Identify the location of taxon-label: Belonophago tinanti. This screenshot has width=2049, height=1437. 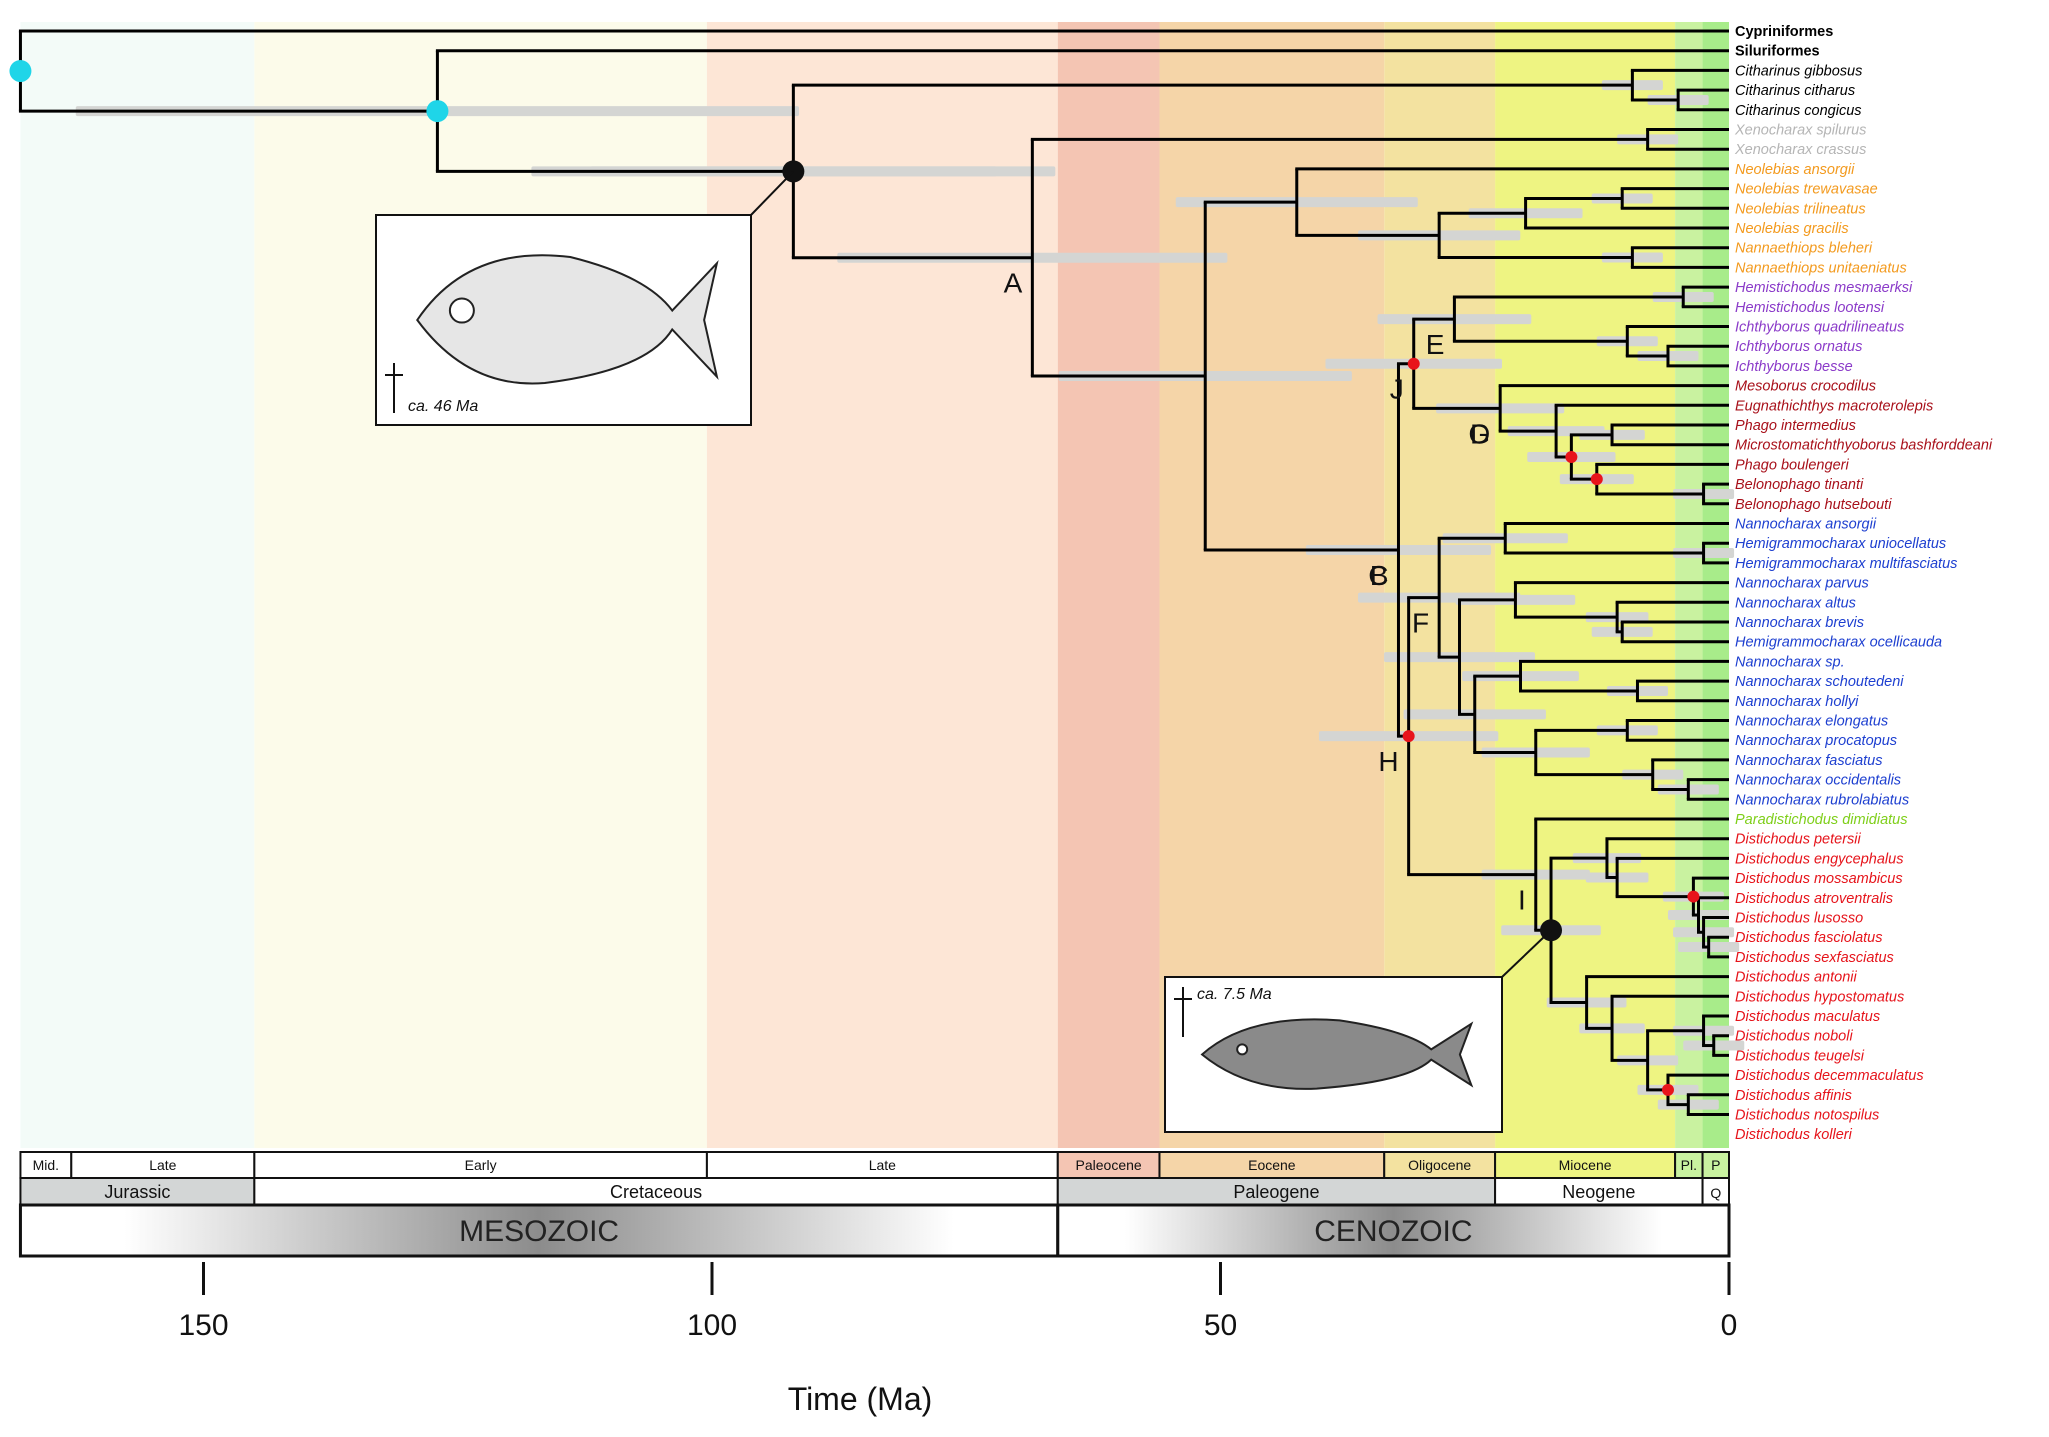
(1799, 485).